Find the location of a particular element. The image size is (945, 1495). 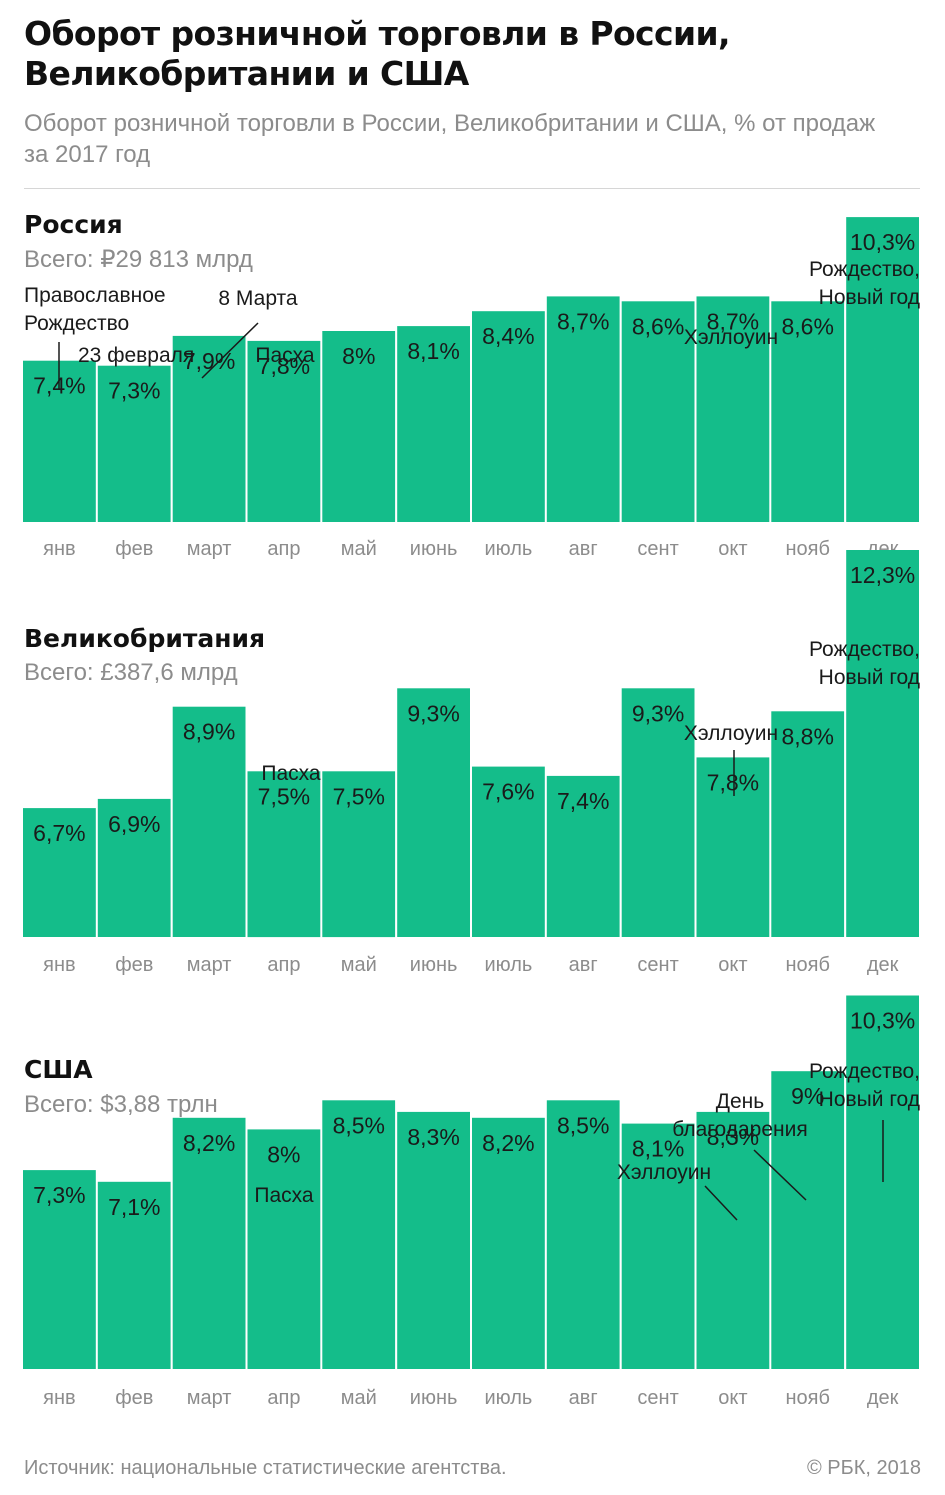

annotation-label: благодарения is located at coordinates (739, 1129).